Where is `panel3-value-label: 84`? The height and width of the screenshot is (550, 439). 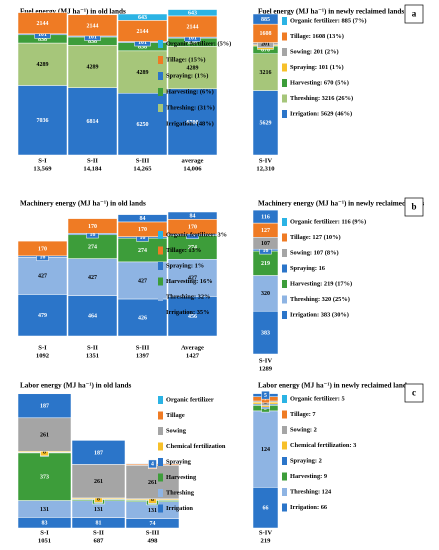
panel3-value-label: 84 is located at coordinates (193, 217).